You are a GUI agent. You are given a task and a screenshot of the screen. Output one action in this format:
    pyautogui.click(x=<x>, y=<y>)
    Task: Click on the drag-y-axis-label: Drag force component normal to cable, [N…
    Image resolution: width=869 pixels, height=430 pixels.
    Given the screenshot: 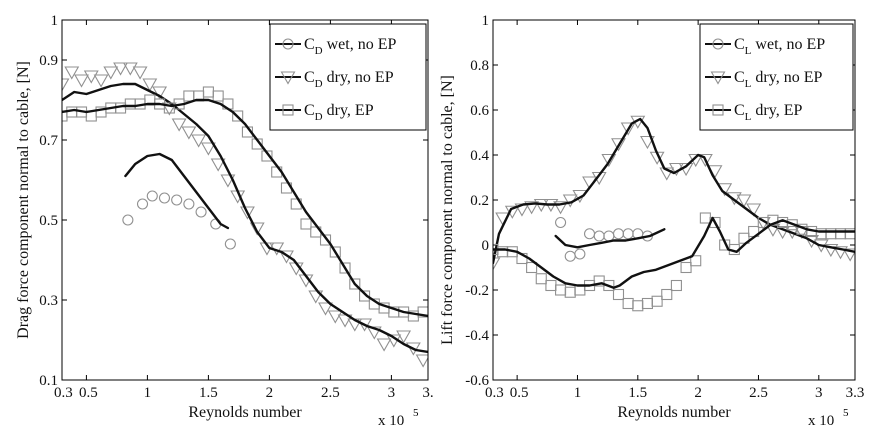 What is the action you would take?
    pyautogui.click(x=23, y=200)
    